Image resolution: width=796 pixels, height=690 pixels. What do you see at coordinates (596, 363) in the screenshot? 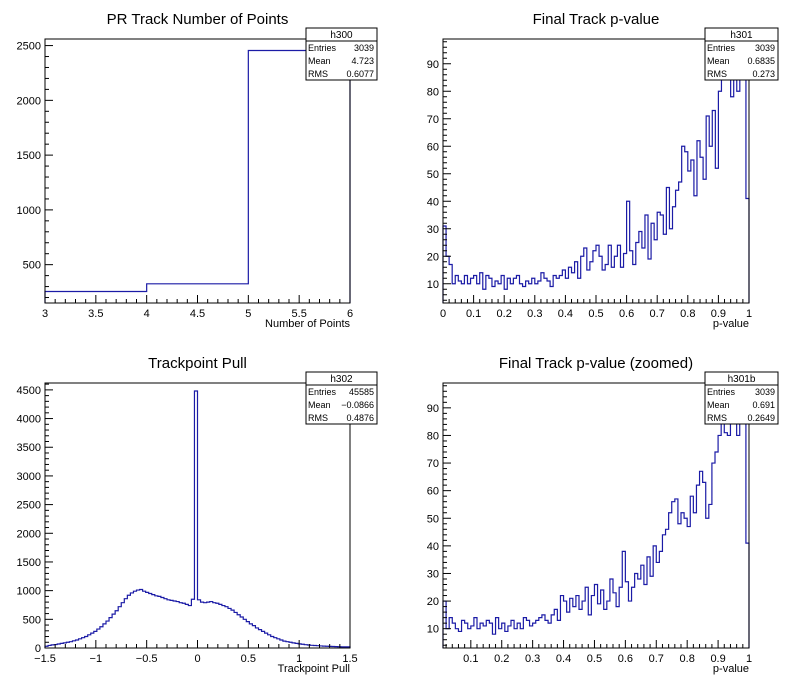
I see `chart-title: Final Track p-value (zoomed)` at bounding box center [596, 363].